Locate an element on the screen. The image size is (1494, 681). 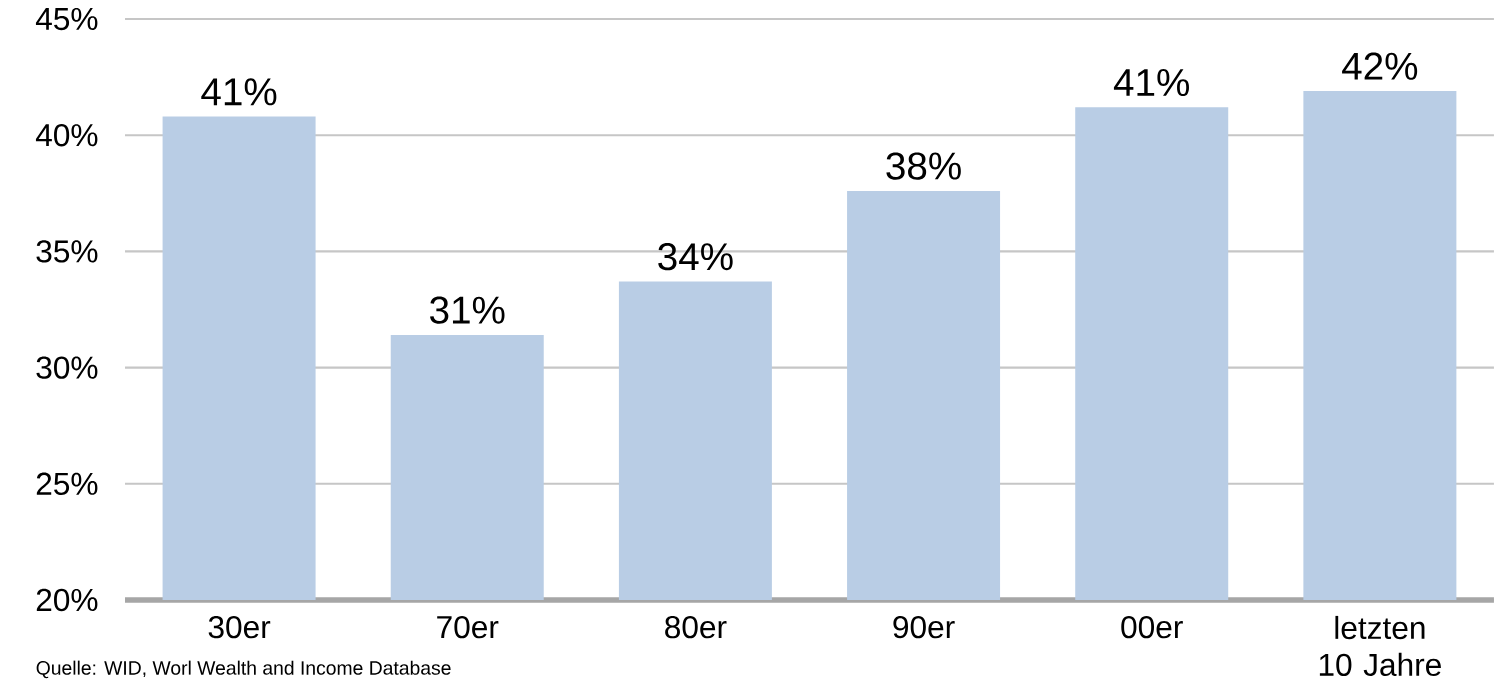
data-label: 34% is located at coordinates (695, 257).